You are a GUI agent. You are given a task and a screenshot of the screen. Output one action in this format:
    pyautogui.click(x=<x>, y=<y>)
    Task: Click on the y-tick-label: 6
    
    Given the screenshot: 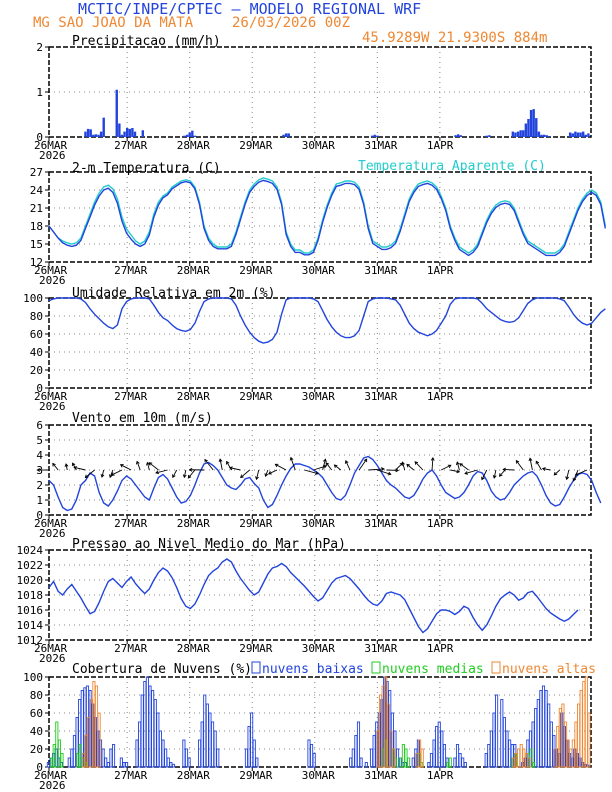 What is the action you would take?
    pyautogui.click(x=39, y=425)
    